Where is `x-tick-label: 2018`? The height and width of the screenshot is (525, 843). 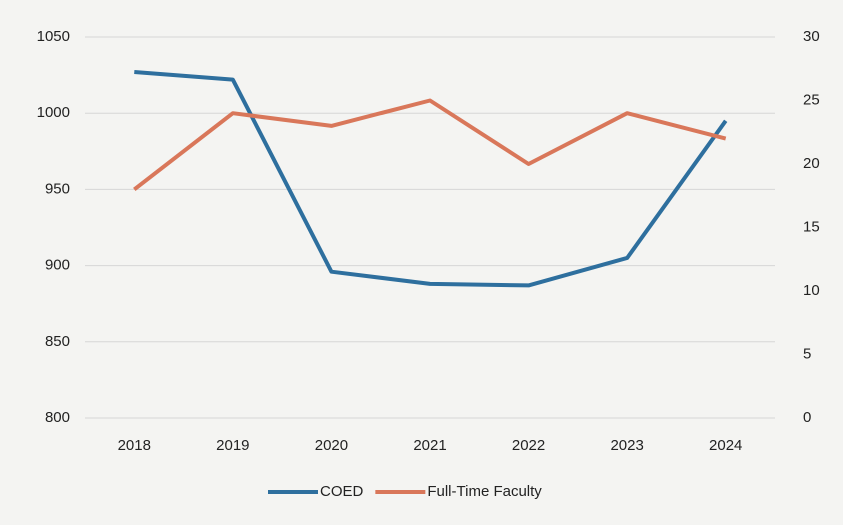 x-tick-label: 2018 is located at coordinates (134, 445).